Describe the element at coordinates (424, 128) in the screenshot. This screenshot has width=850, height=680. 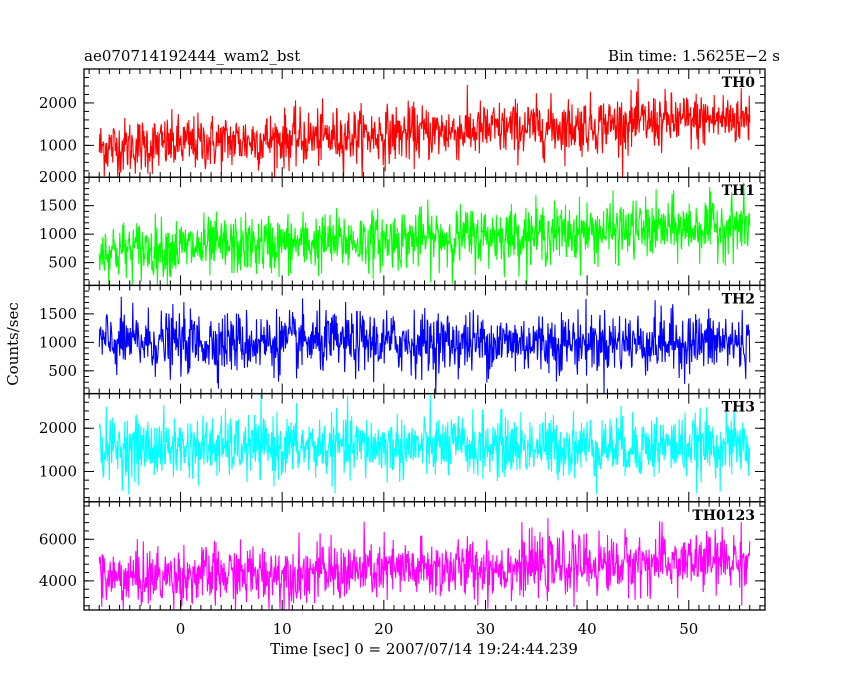
I see `series-line-th0` at that location.